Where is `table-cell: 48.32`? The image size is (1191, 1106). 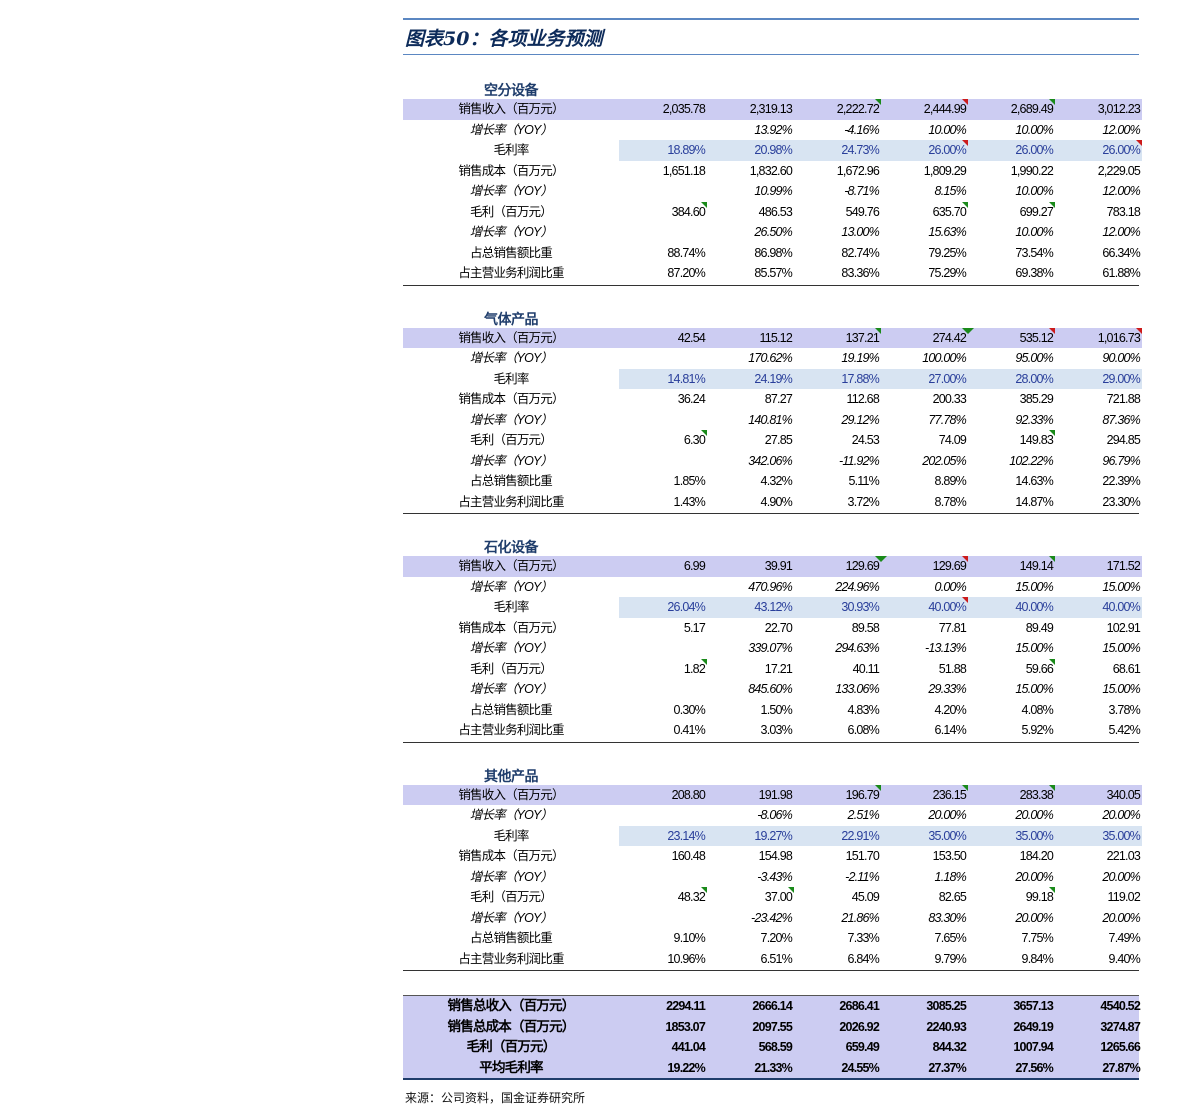
table-cell: 48.32 is located at coordinates (663, 897).